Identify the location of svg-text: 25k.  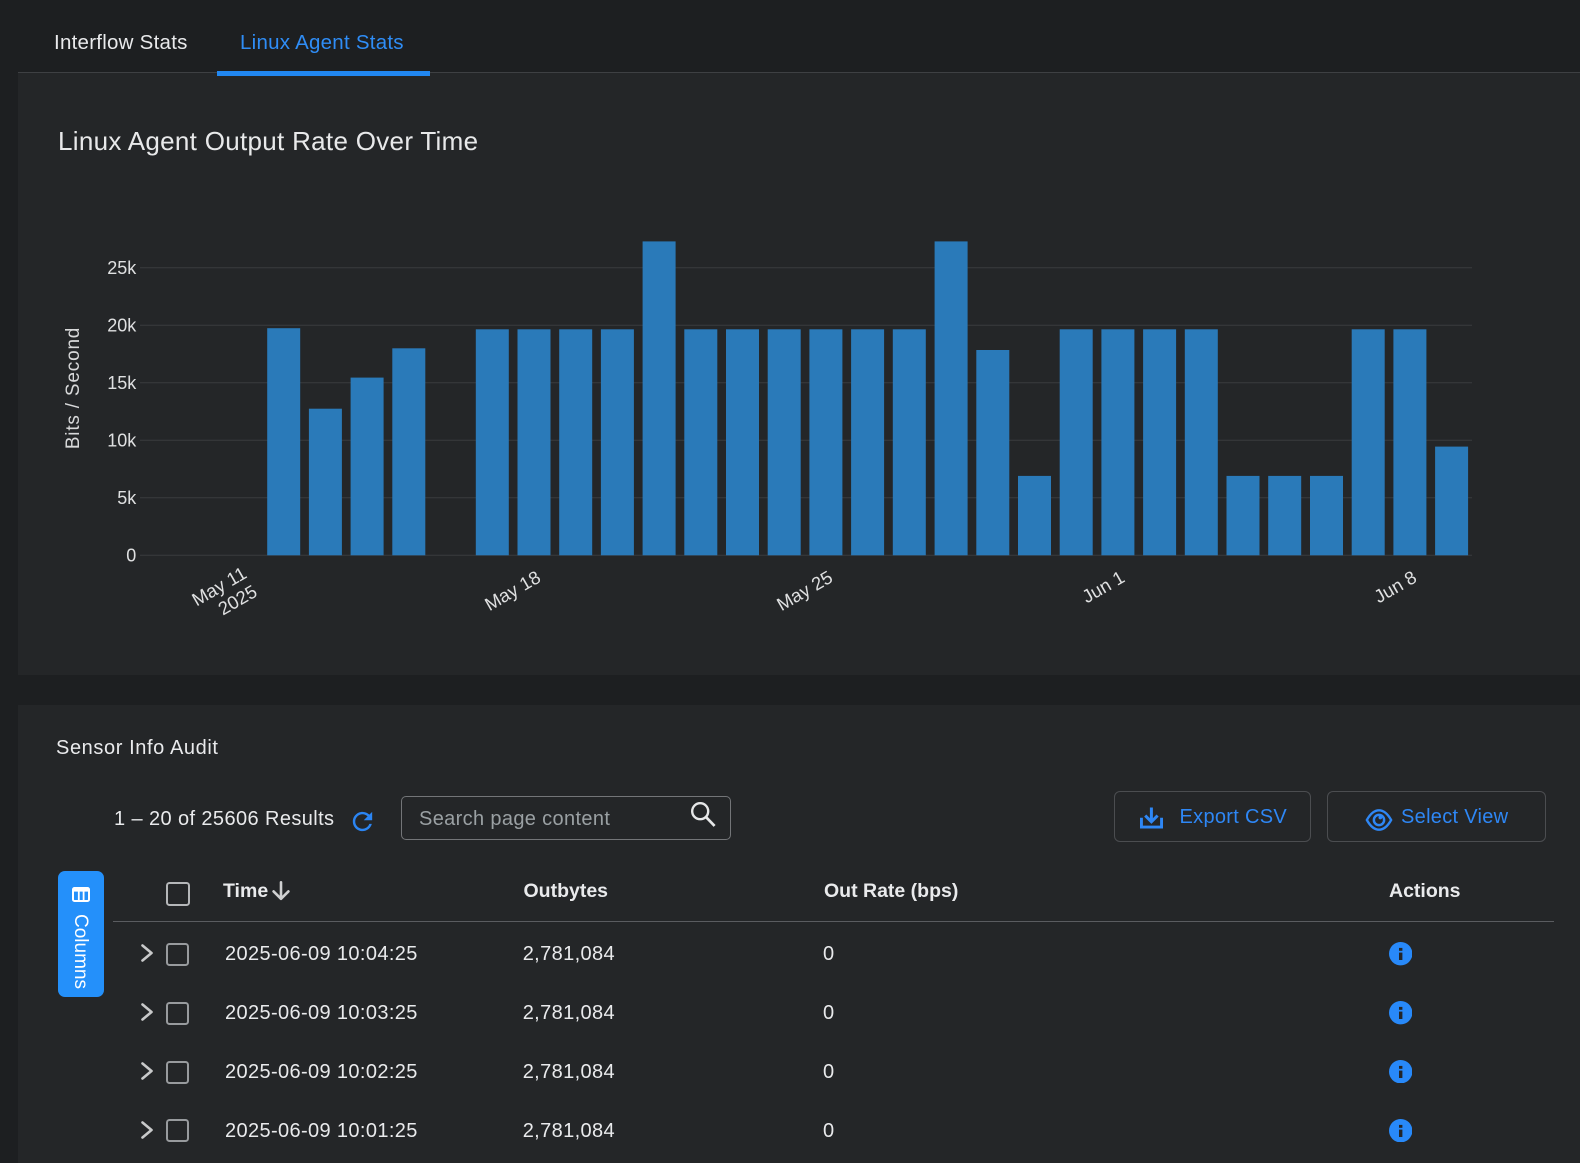
(122, 268).